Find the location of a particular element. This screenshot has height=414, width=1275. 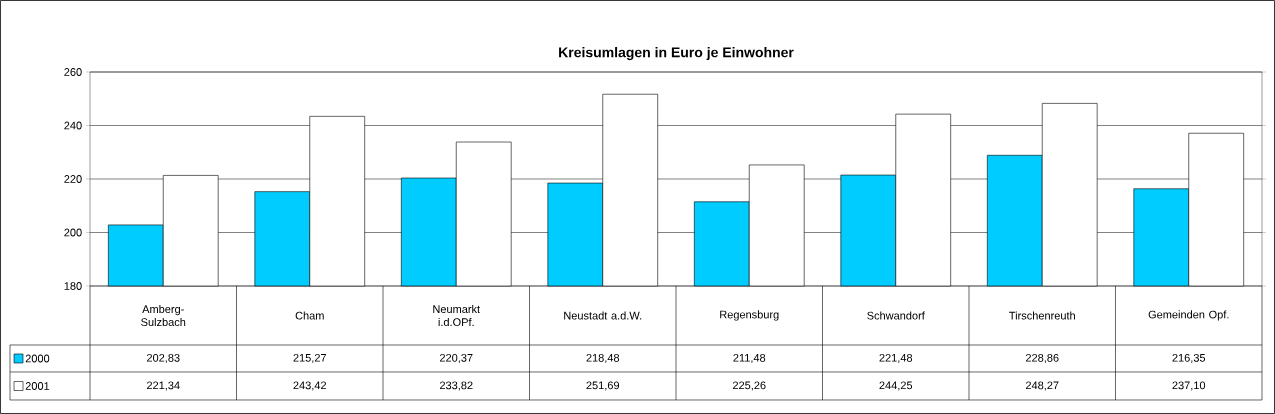

data-label: 220,37 is located at coordinates (456, 358).